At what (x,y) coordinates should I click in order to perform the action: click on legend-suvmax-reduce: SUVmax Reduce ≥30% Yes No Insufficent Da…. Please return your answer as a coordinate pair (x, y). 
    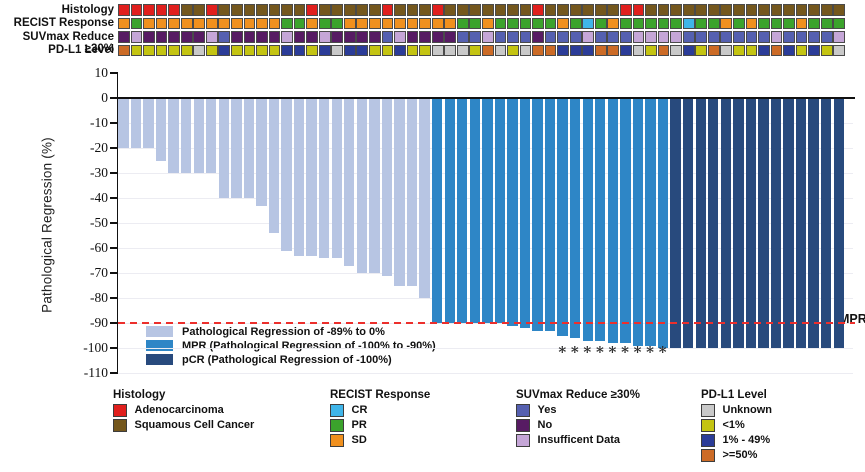
    Looking at the image, I should click on (578, 418).